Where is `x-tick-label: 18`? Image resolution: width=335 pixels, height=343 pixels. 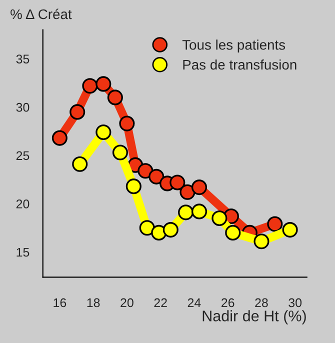 x-tick-label: 18 is located at coordinates (93, 303).